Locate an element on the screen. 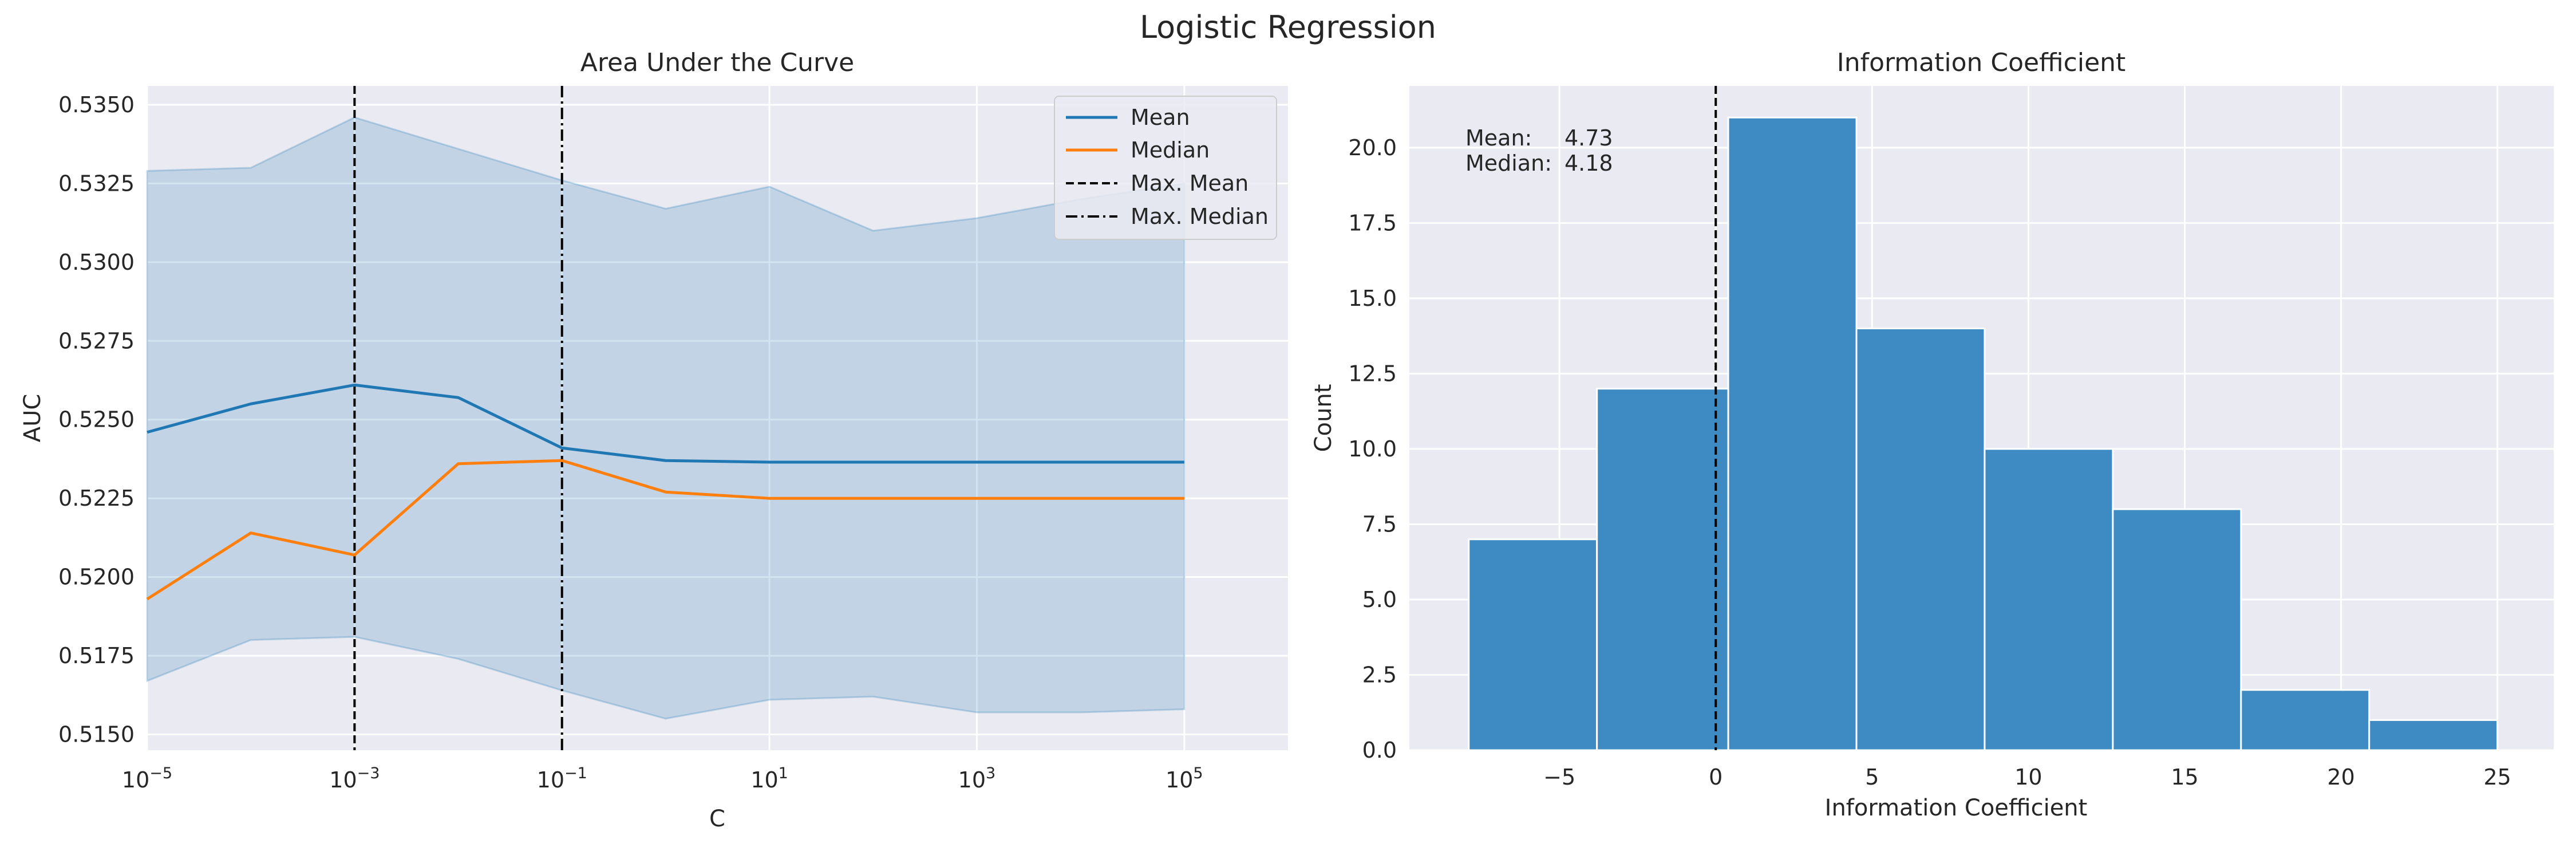 The height and width of the screenshot is (859, 2576). auc-x-tick-label: 10¹ is located at coordinates (769, 779).